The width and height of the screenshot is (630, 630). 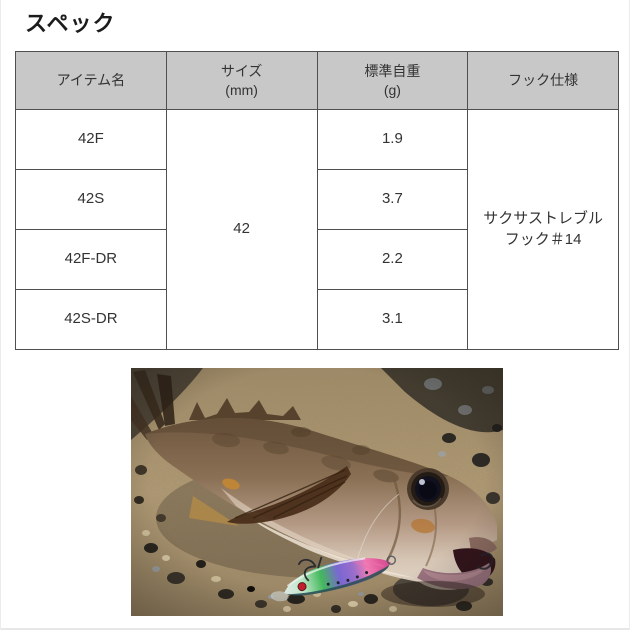 What do you see at coordinates (392, 259) in the screenshot?
I see `weight-cell: 2.2` at bounding box center [392, 259].